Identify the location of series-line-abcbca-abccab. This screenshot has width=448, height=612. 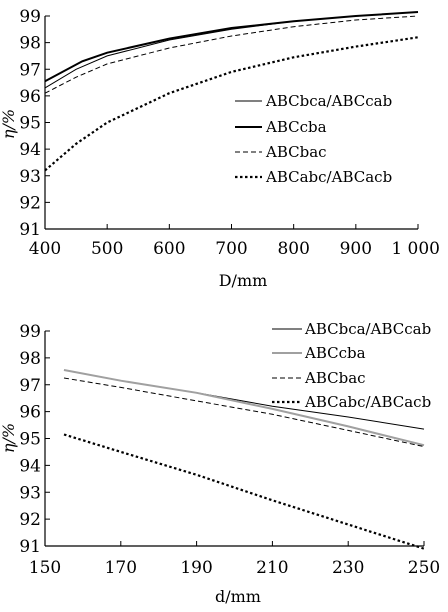
(231, 50).